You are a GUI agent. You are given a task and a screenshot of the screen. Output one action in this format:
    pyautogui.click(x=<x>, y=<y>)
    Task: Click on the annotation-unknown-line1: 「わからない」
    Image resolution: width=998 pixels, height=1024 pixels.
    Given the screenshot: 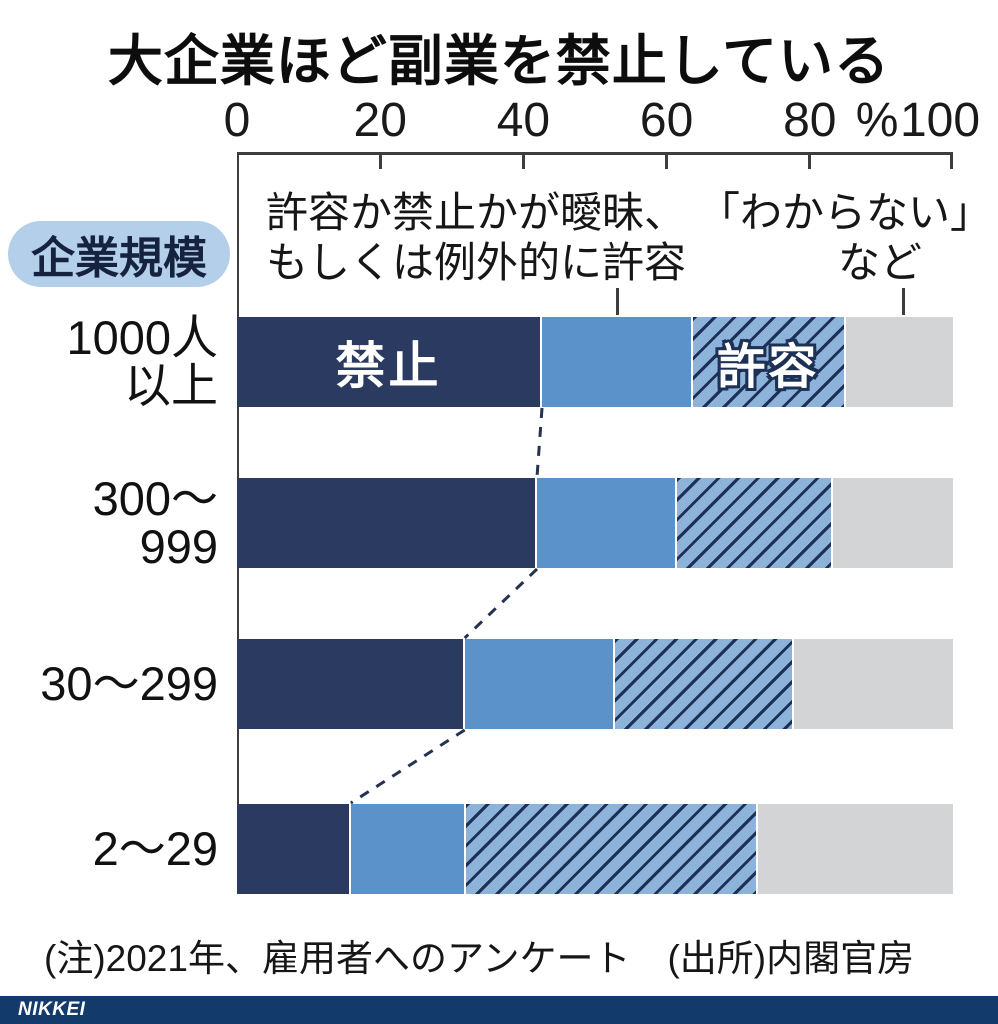 What is the action you would take?
    pyautogui.click(x=844, y=212)
    